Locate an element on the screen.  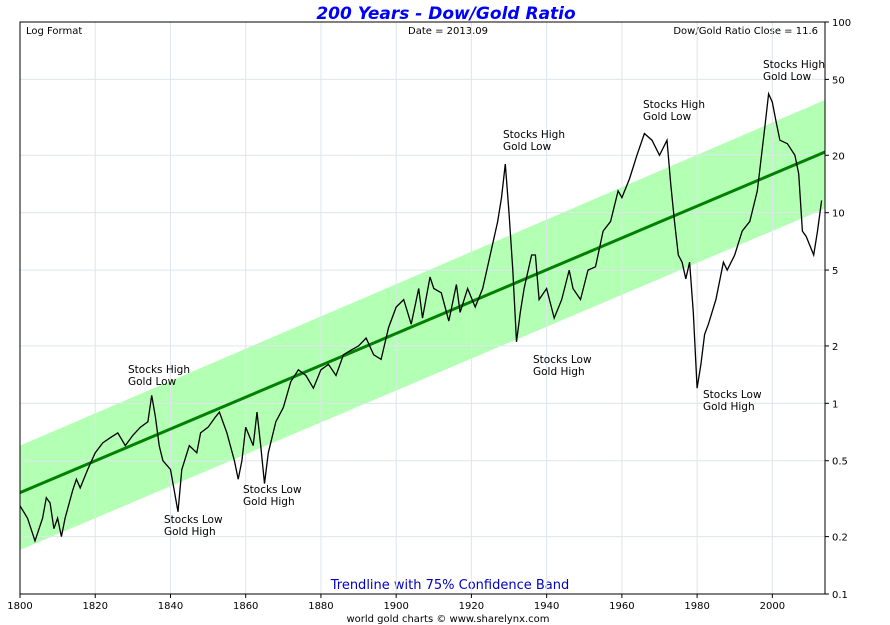
x-tick-label: 2000 is located at coordinates (772, 606).